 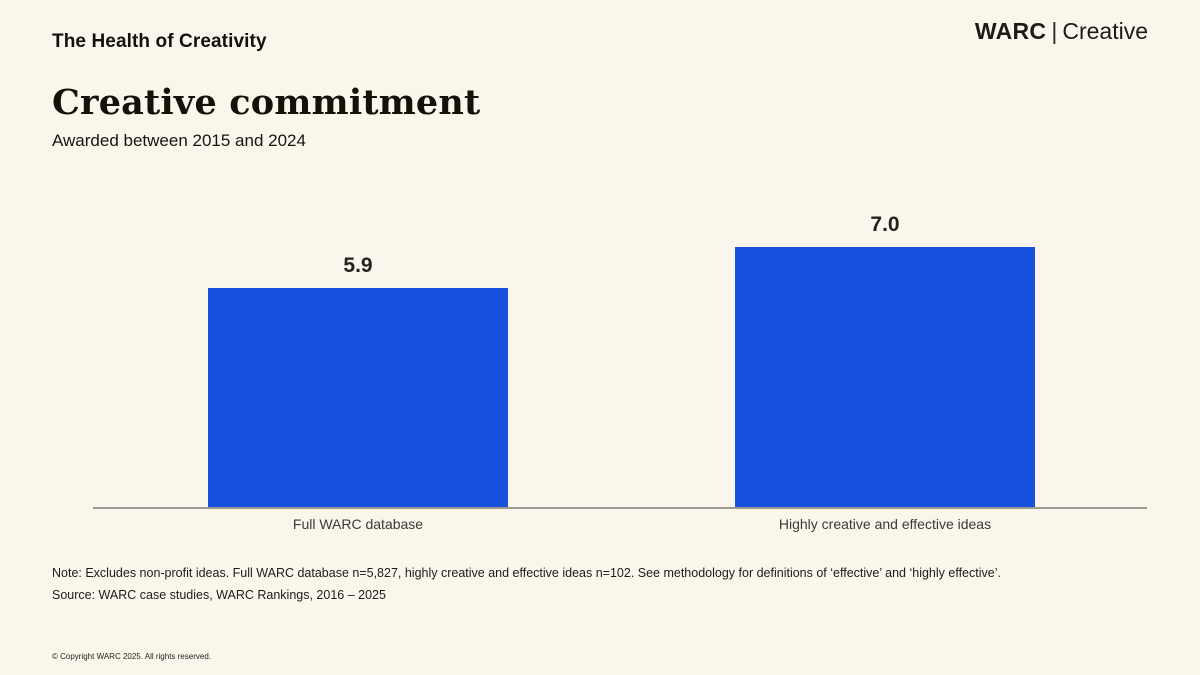 I want to click on chart-title: Creative commitment, so click(x=266, y=102).